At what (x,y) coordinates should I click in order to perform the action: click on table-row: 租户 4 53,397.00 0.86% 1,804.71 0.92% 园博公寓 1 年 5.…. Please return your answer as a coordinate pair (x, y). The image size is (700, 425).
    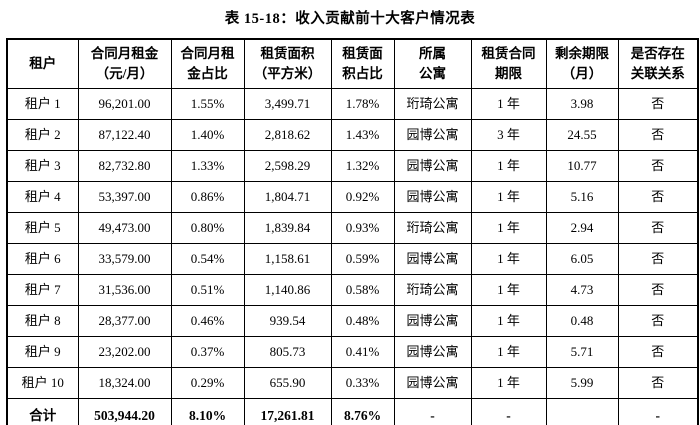
    Looking at the image, I should click on (352, 197).